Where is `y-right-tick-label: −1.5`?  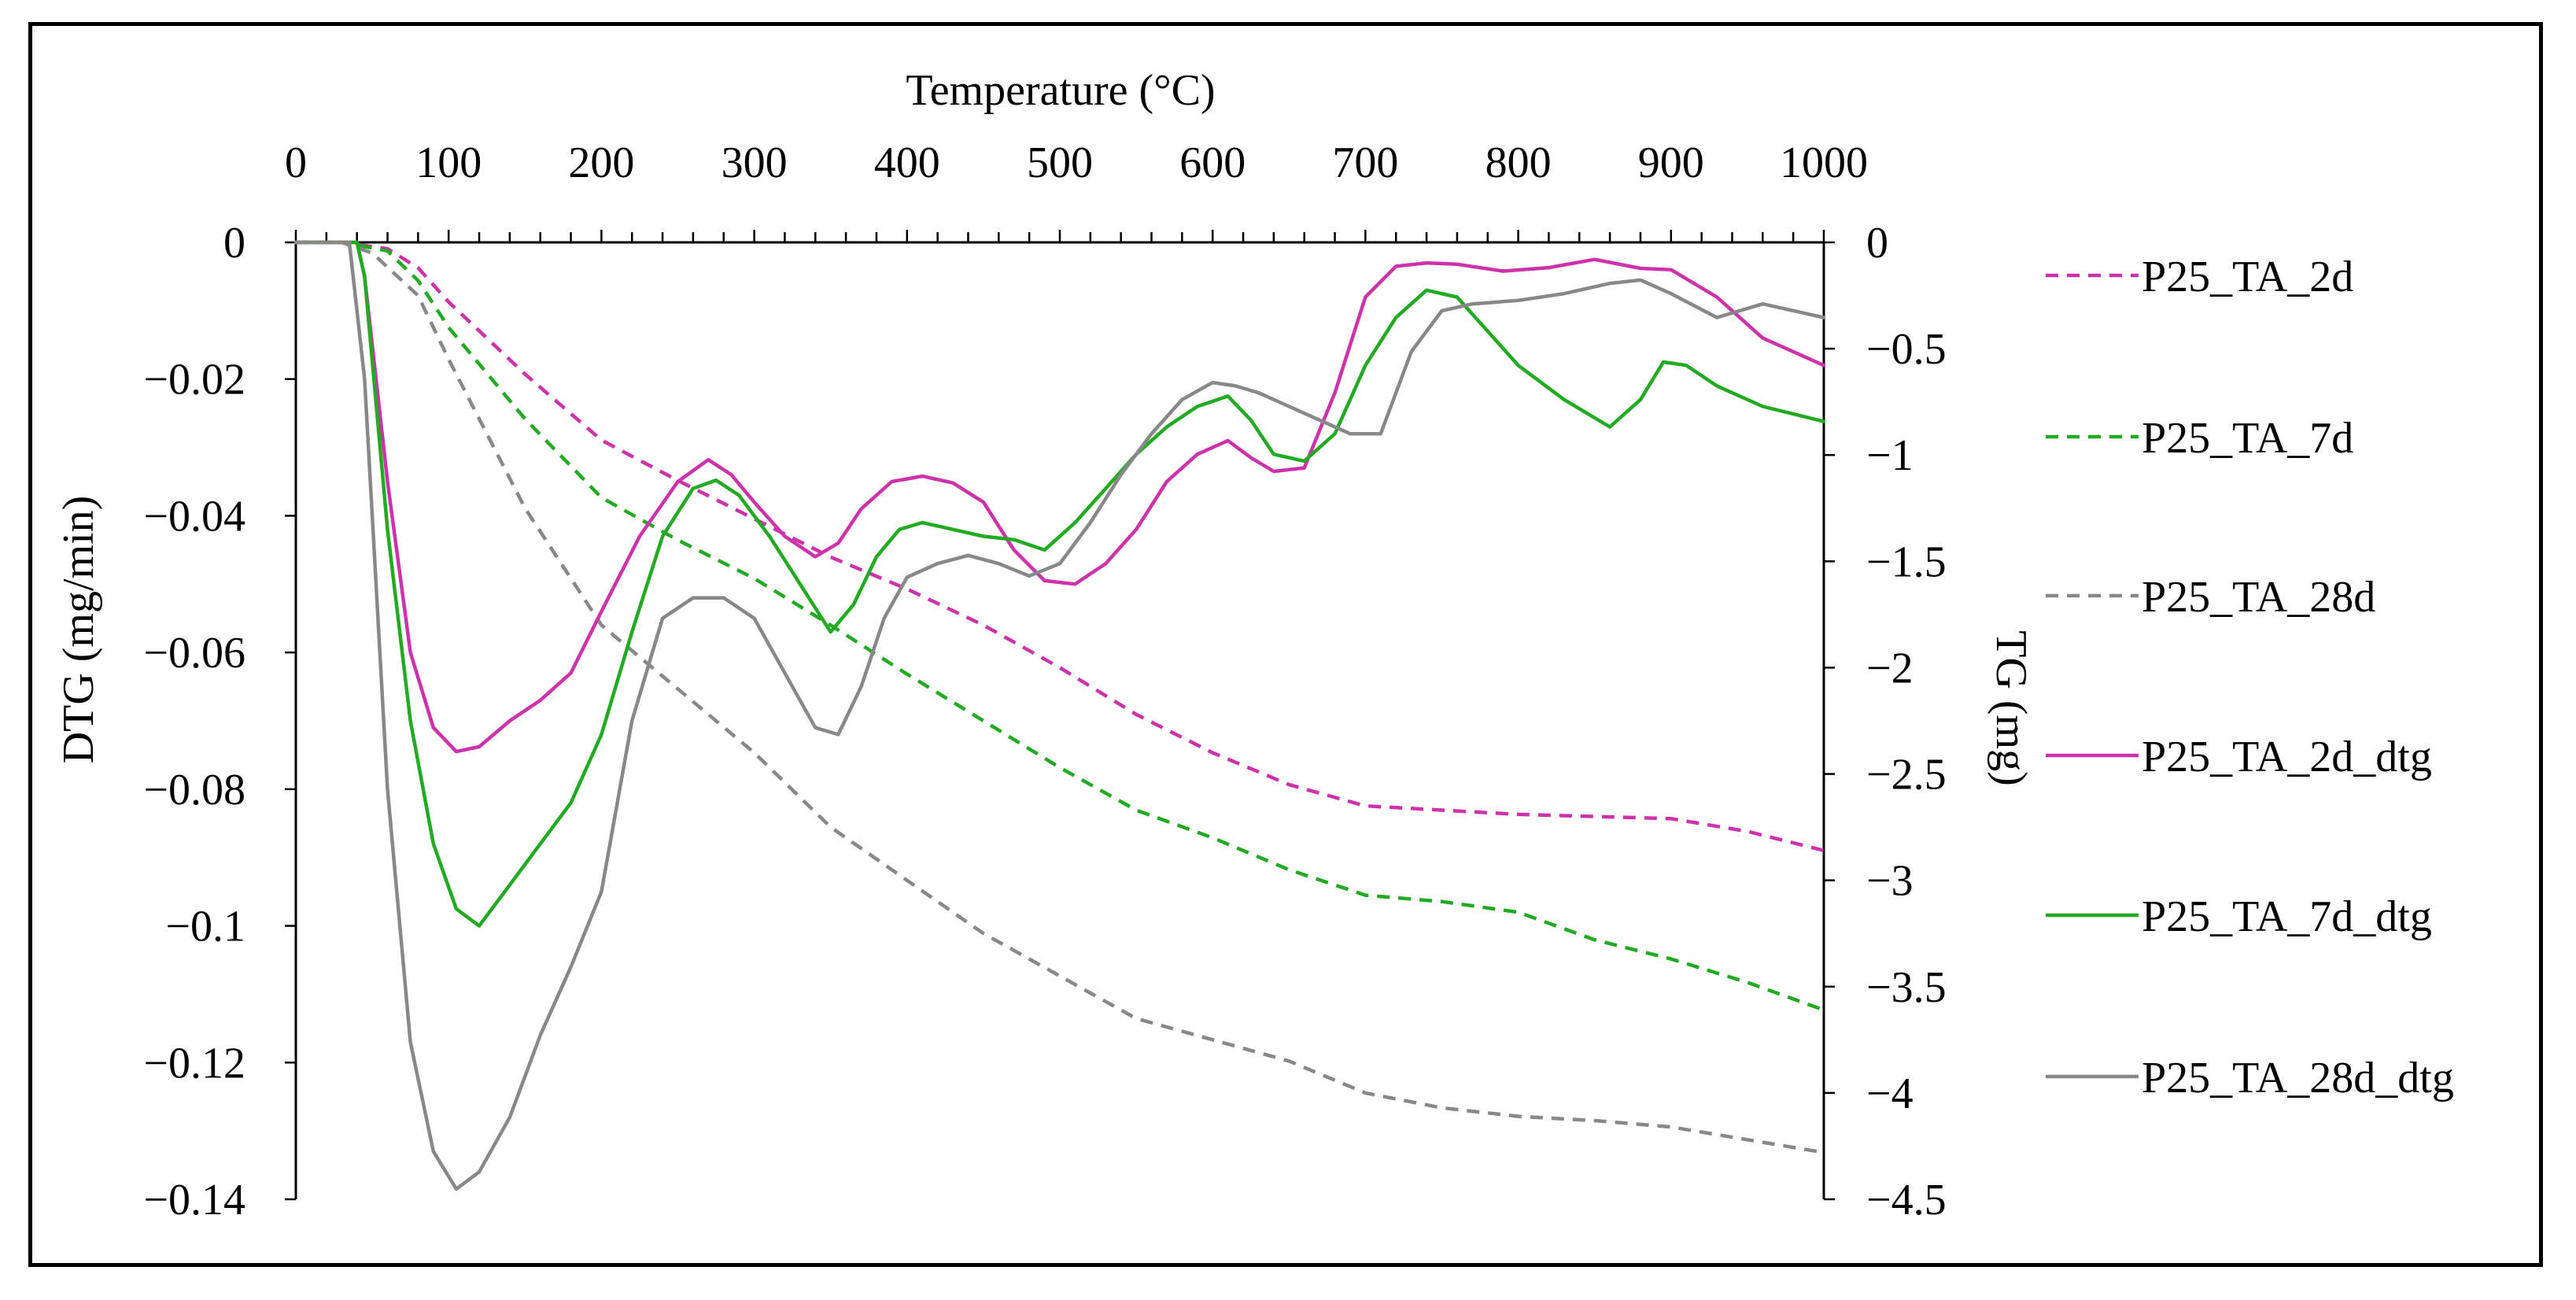 y-right-tick-label: −1.5 is located at coordinates (1907, 561).